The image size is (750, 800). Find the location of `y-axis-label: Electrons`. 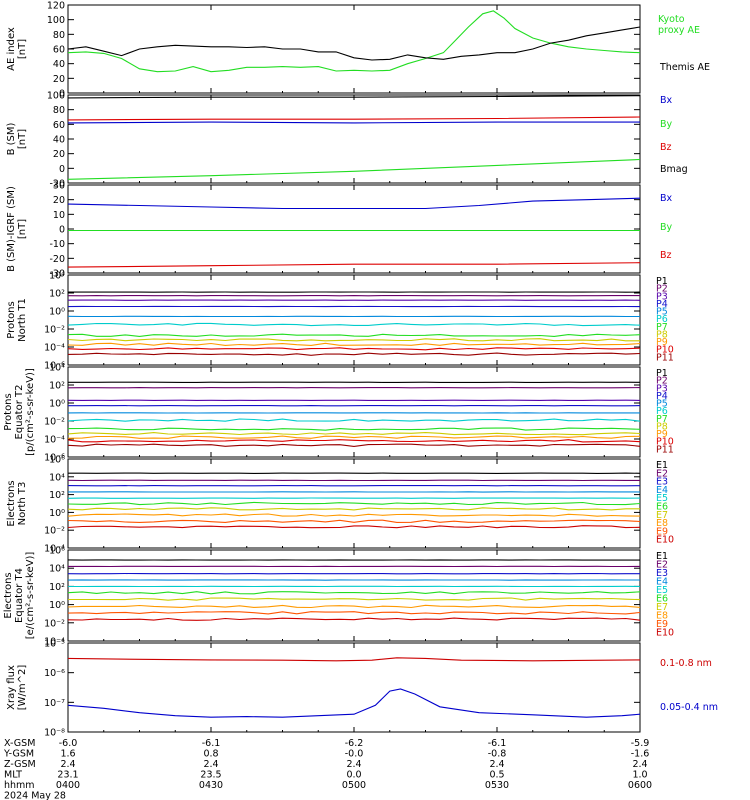

y-axis-label: Electrons is located at coordinates (11, 503).